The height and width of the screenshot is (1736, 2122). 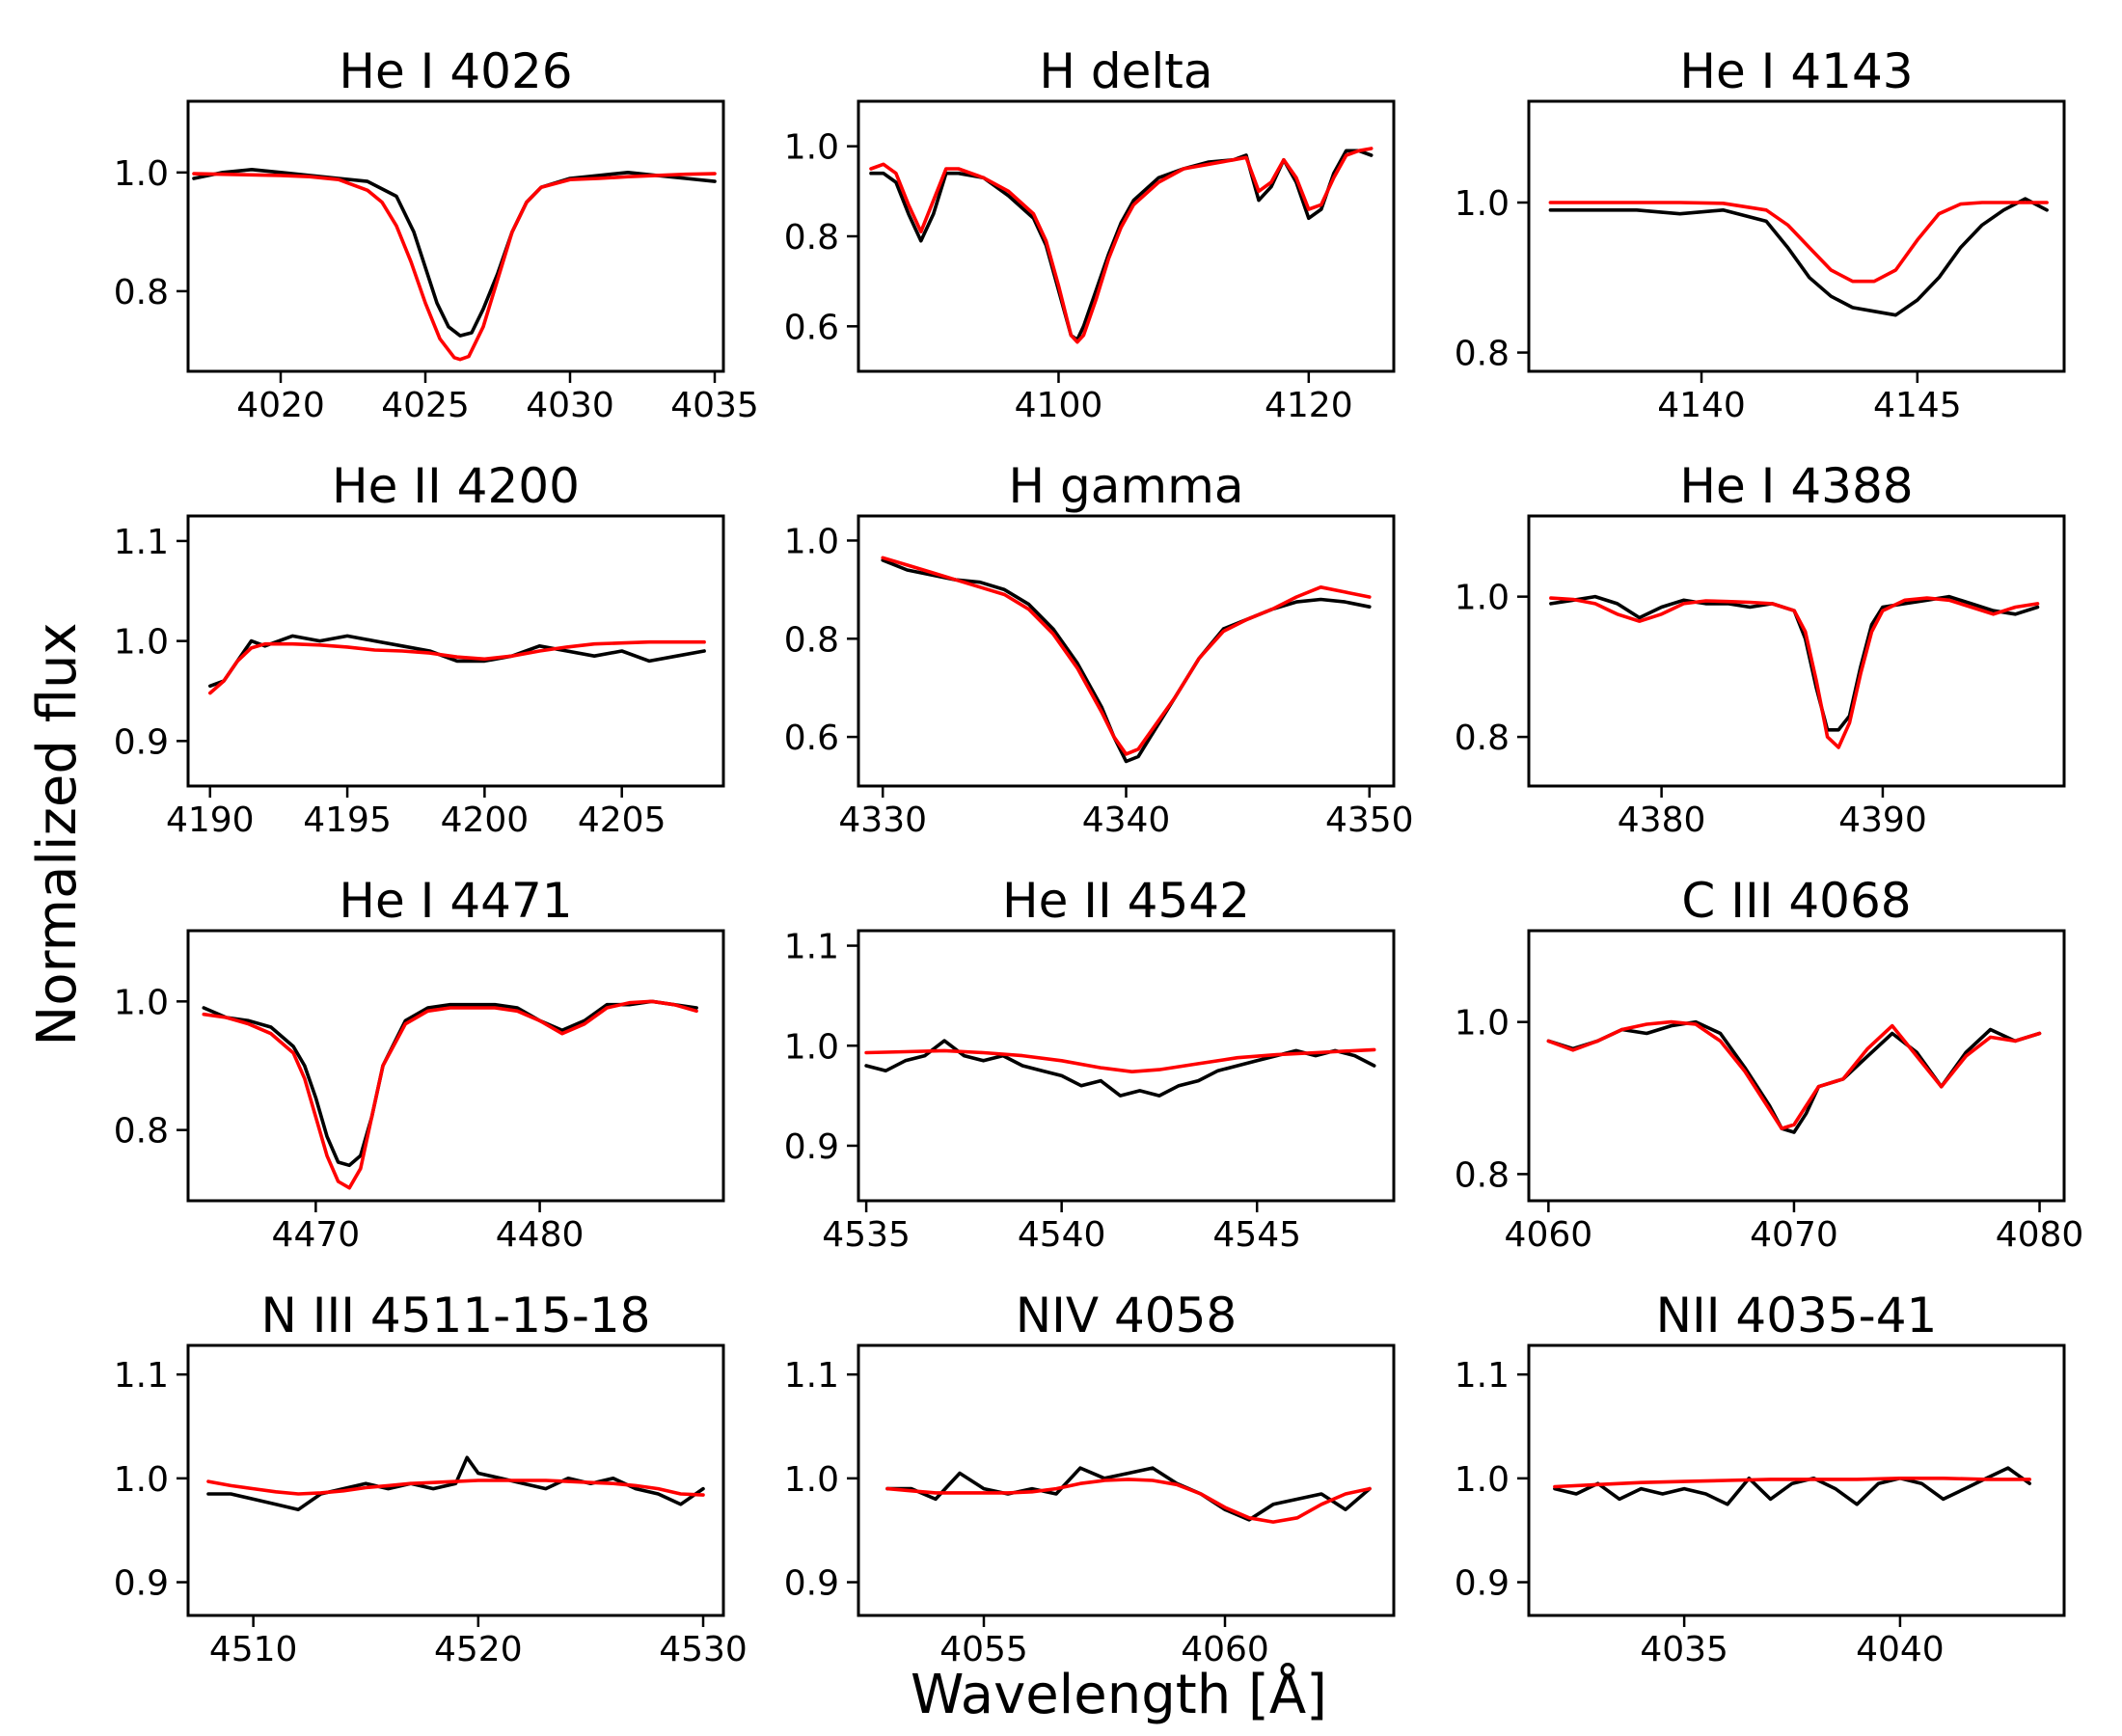 I want to click on panel-title: He I 4026, so click(x=456, y=71).